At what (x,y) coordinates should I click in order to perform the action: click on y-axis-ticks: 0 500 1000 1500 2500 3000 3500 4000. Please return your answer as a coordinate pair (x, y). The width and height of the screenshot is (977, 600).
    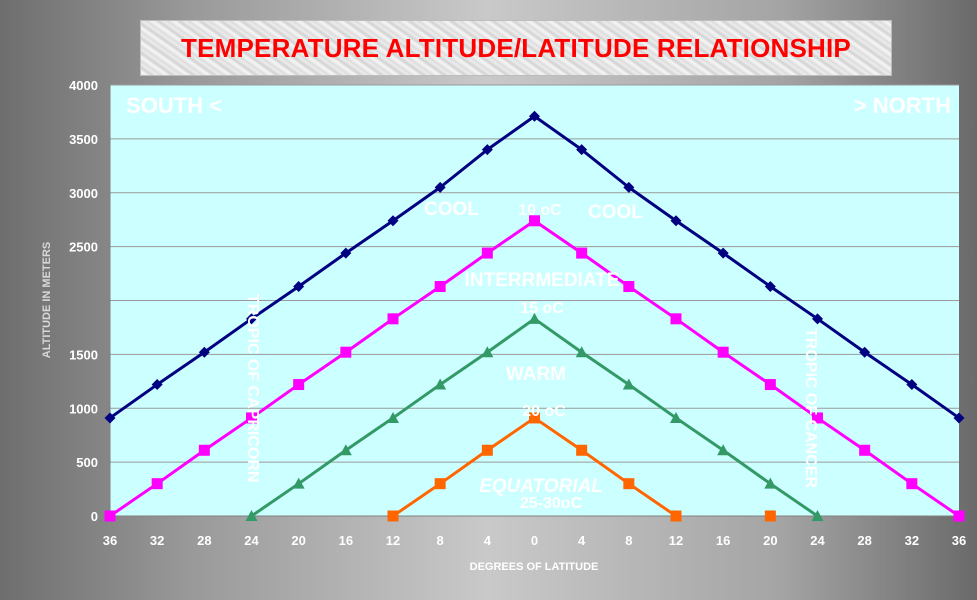
    Looking at the image, I should click on (83, 301).